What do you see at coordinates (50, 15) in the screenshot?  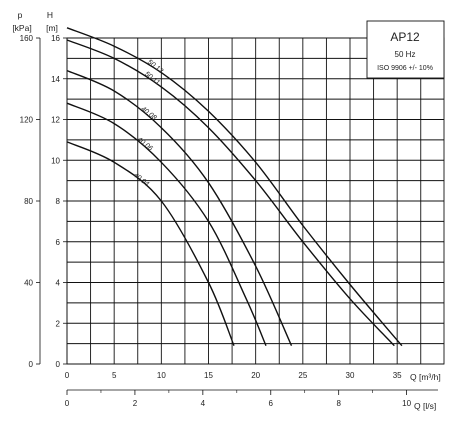 I see `h-axis-symbol: H` at bounding box center [50, 15].